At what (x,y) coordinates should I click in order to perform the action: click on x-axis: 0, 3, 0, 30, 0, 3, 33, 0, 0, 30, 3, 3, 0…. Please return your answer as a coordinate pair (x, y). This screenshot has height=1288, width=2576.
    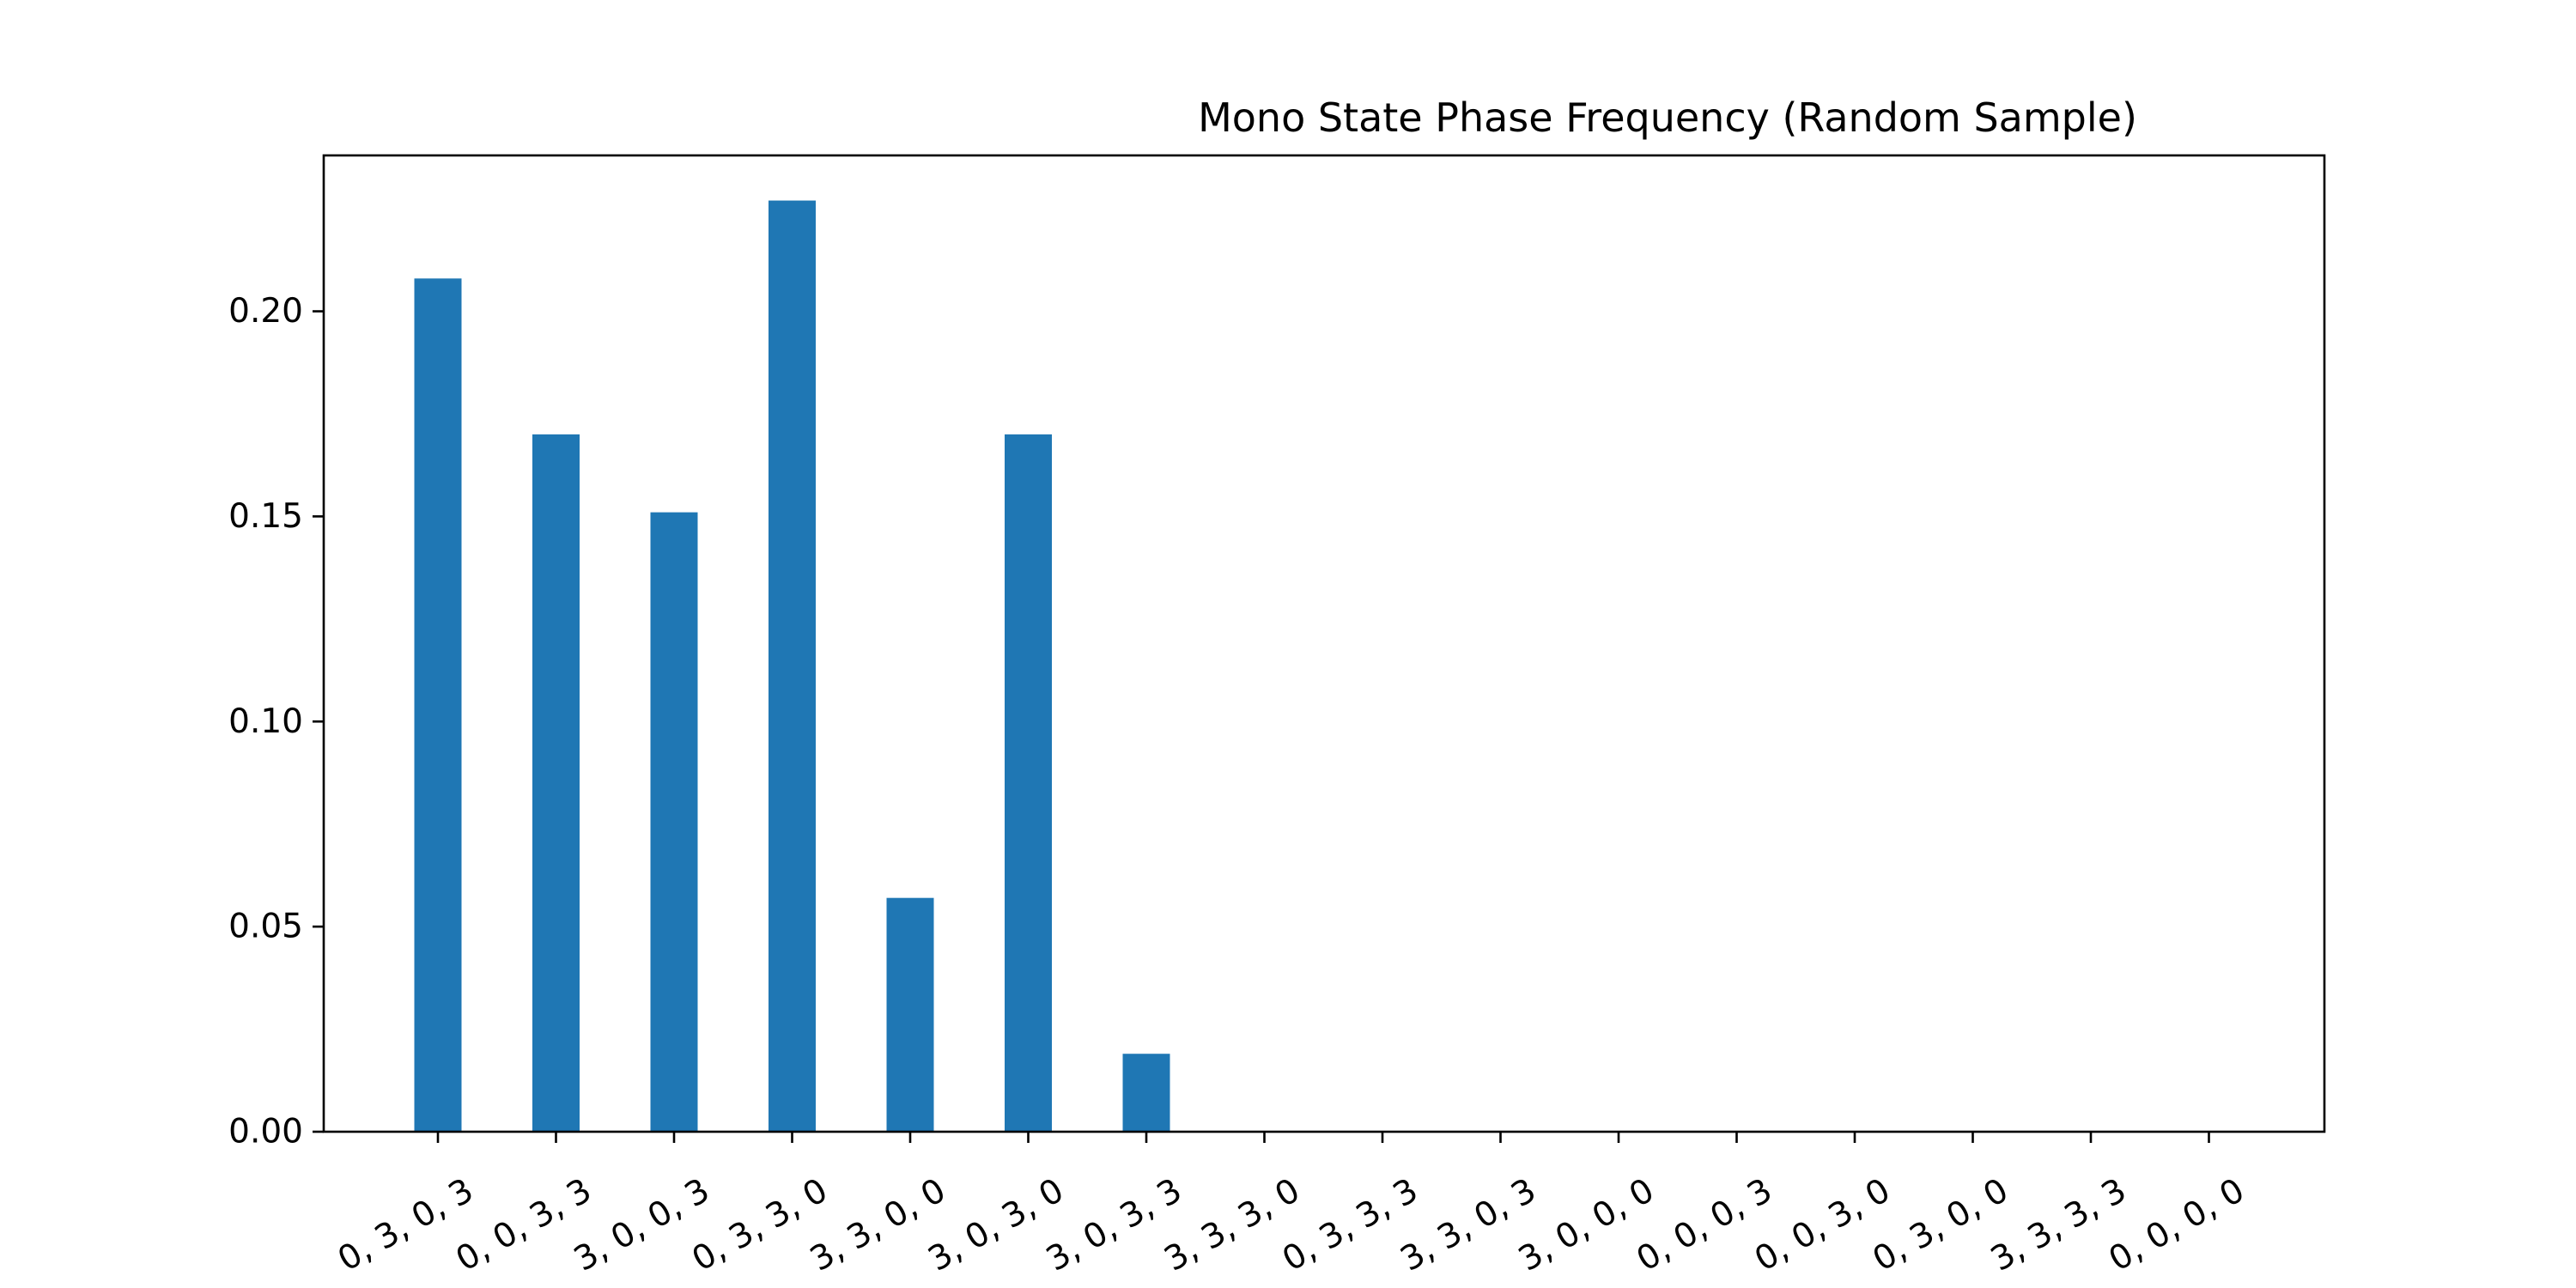
    Looking at the image, I should click on (1291, 1206).